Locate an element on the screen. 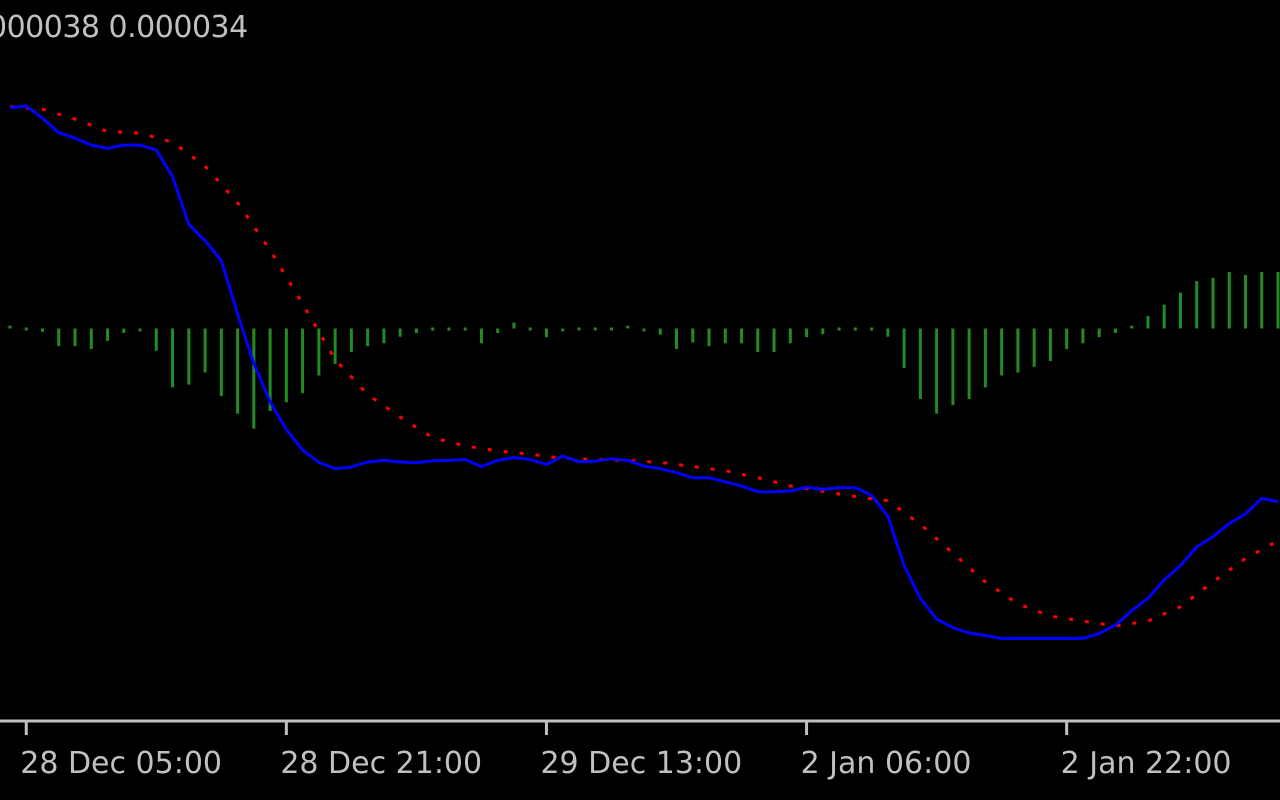 The width and height of the screenshot is (1280, 800). time-axis-tick-label: 2 Jan 22:00 is located at coordinates (1146, 763).